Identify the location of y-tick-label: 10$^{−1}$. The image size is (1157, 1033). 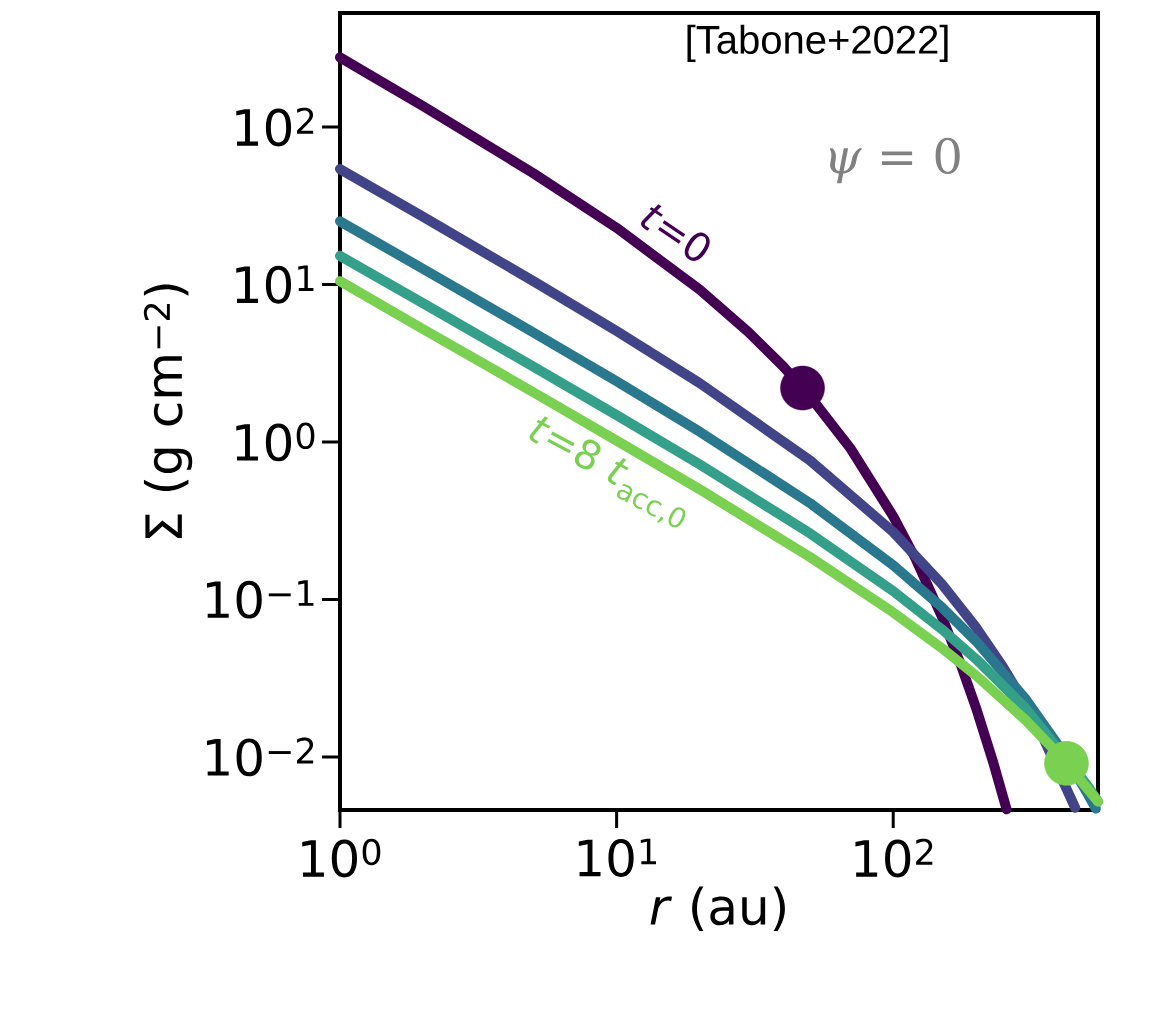
(260, 599).